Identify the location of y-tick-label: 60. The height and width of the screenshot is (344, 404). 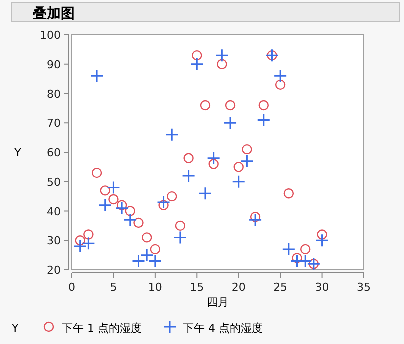
(54, 153).